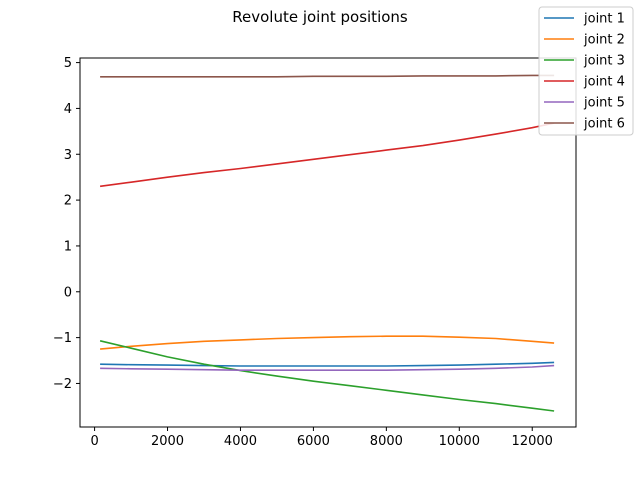 The image size is (640, 480). I want to click on y-tick-label: −1, so click(62, 338).